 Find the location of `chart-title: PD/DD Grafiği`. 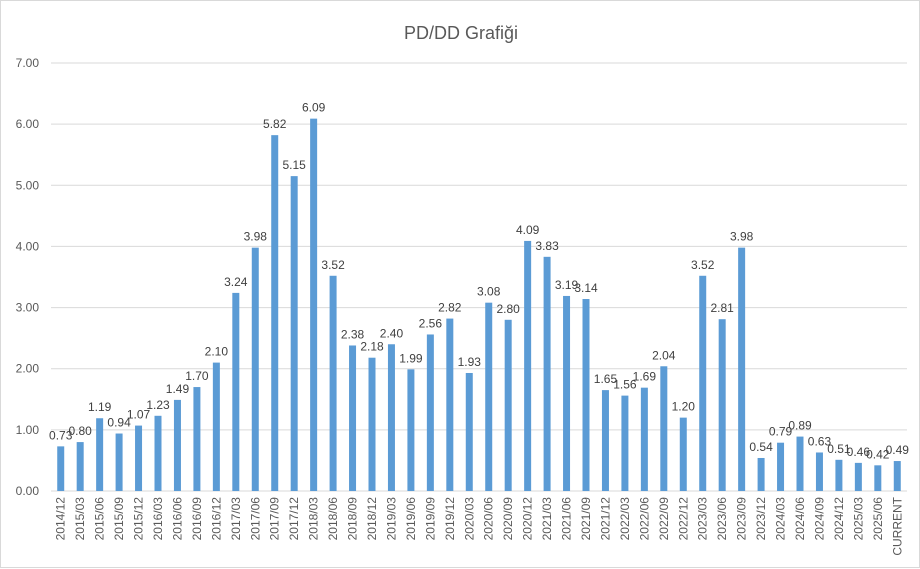

chart-title: PD/DD Grafiği is located at coordinates (461, 33).